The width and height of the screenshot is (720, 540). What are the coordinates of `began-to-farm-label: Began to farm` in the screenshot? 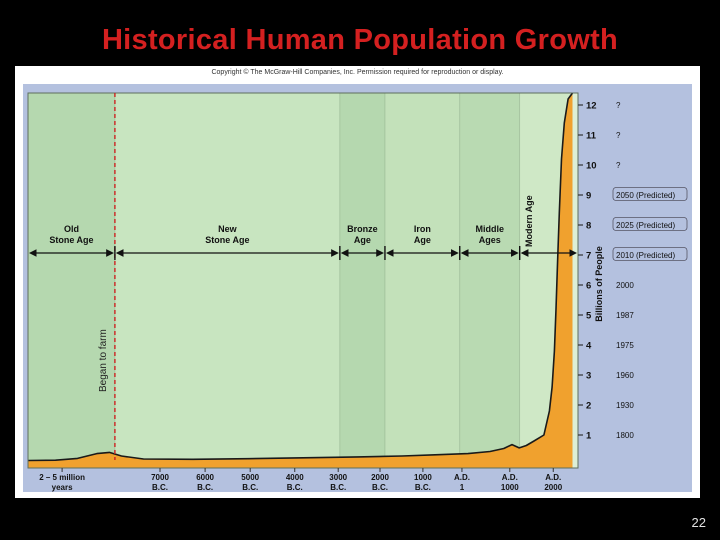 It's located at (103, 360).